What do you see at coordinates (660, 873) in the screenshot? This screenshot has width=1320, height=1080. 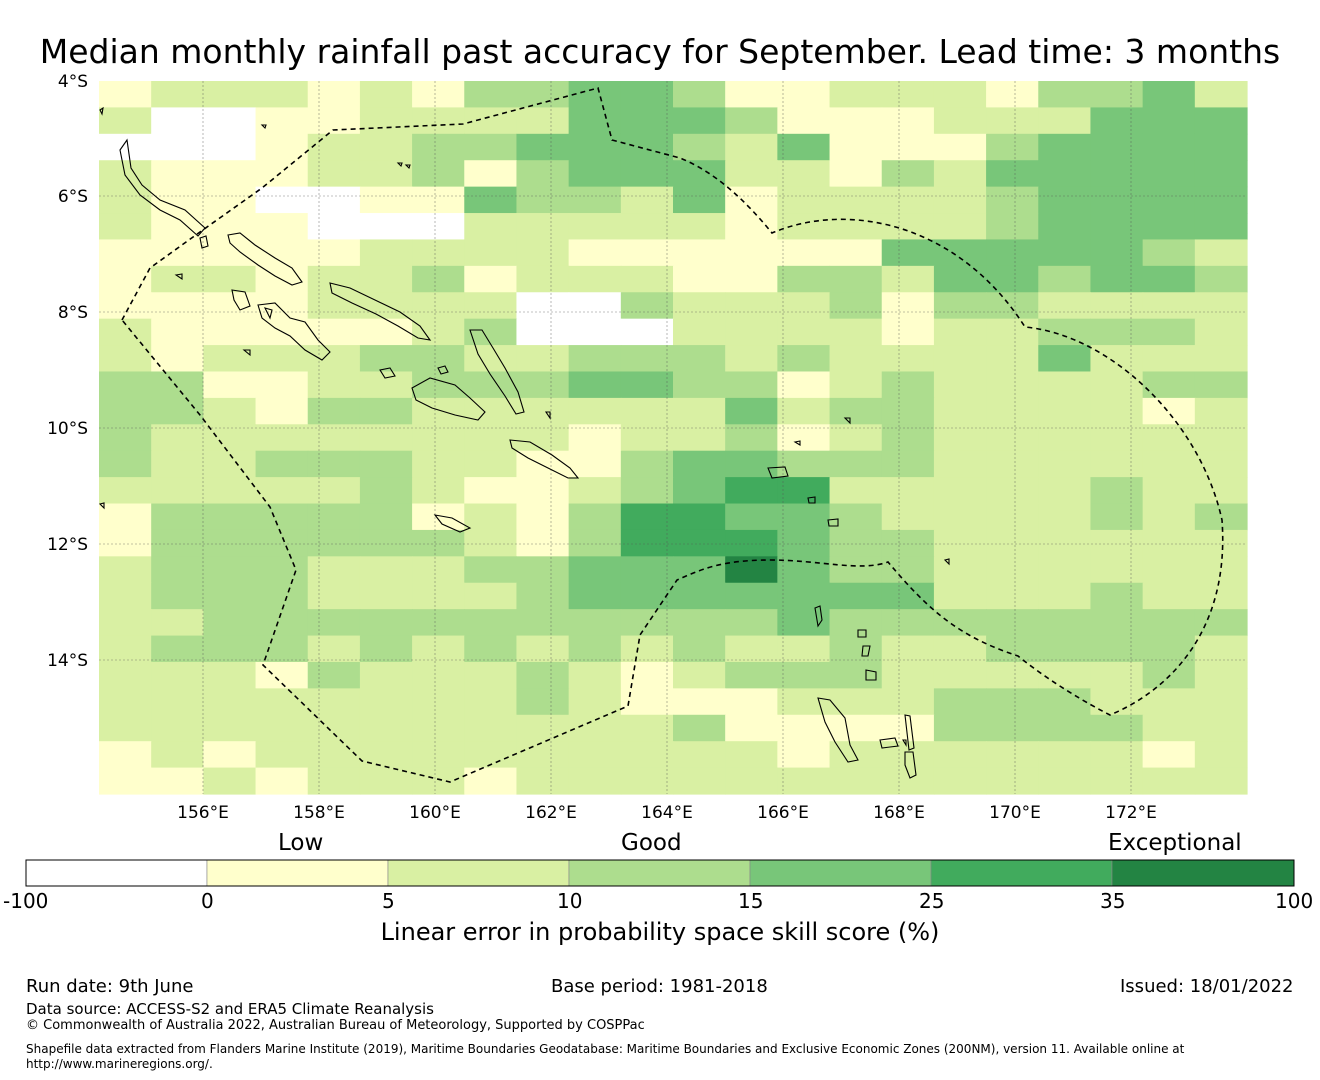 I see `colorbar-outline` at bounding box center [660, 873].